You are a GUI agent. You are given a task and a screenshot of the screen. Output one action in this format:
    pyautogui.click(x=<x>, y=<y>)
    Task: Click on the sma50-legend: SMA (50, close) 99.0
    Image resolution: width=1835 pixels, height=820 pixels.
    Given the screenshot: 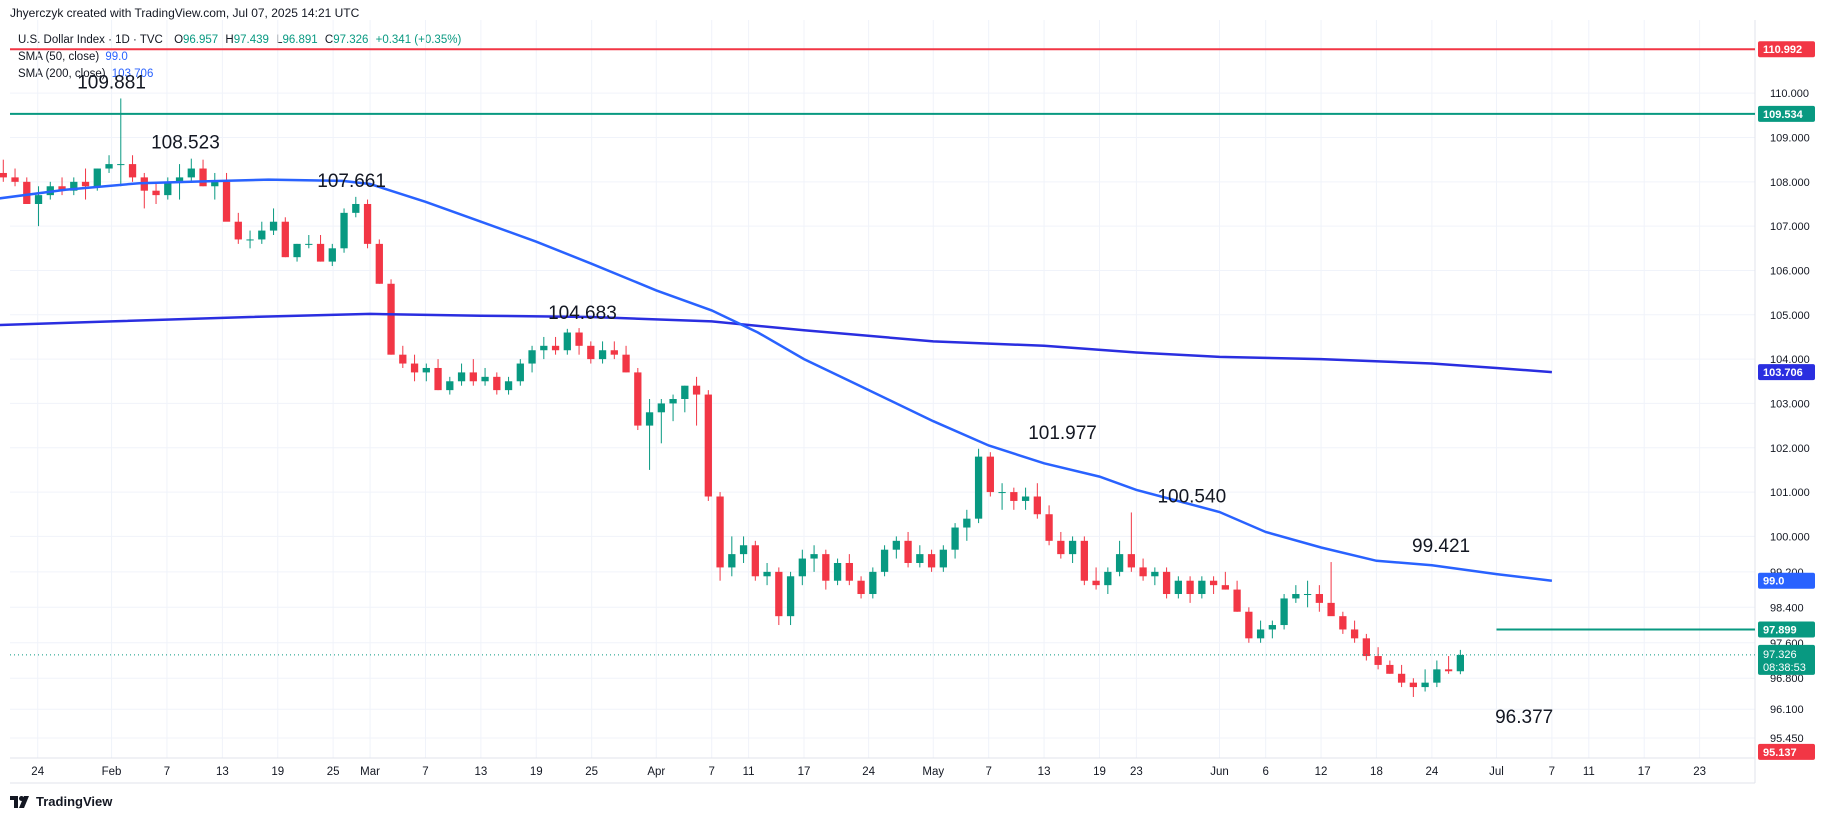 What is the action you would take?
    pyautogui.click(x=73, y=57)
    